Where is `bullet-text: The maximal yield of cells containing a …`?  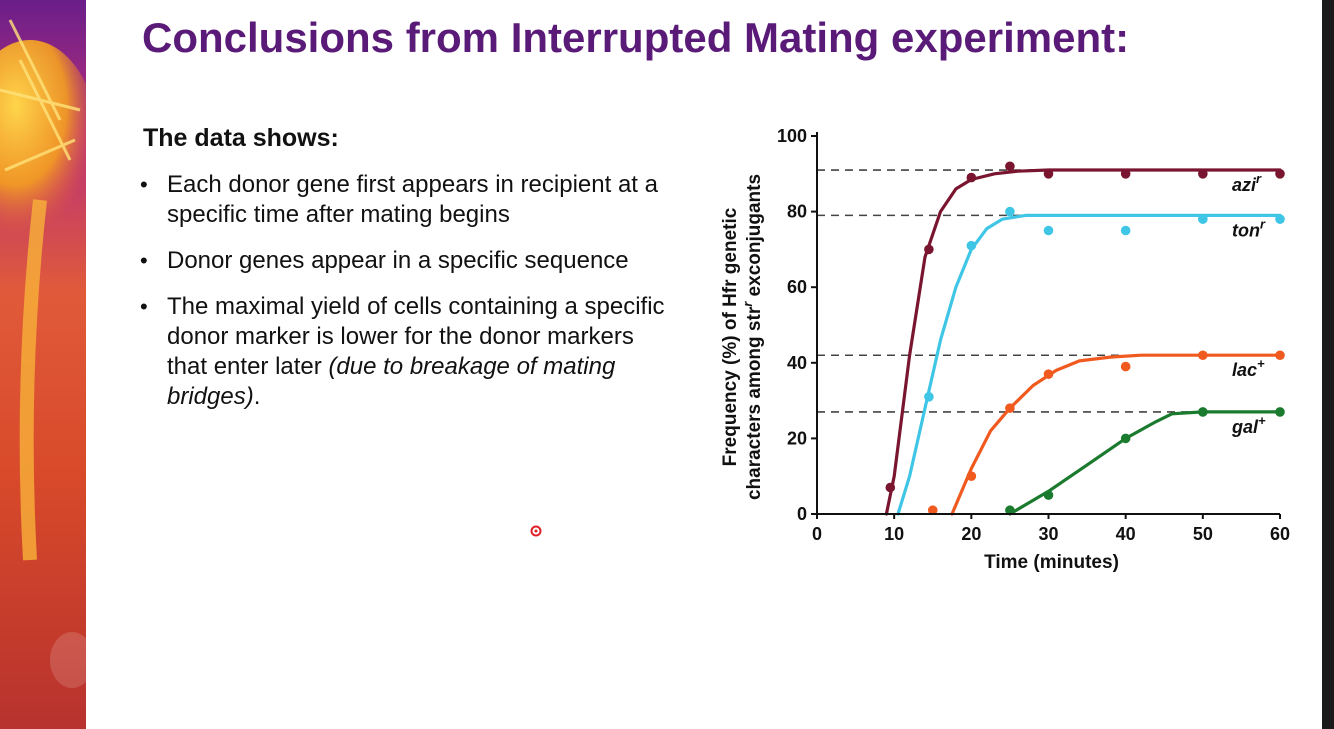 bullet-text: The maximal yield of cells containing a … is located at coordinates (416, 336).